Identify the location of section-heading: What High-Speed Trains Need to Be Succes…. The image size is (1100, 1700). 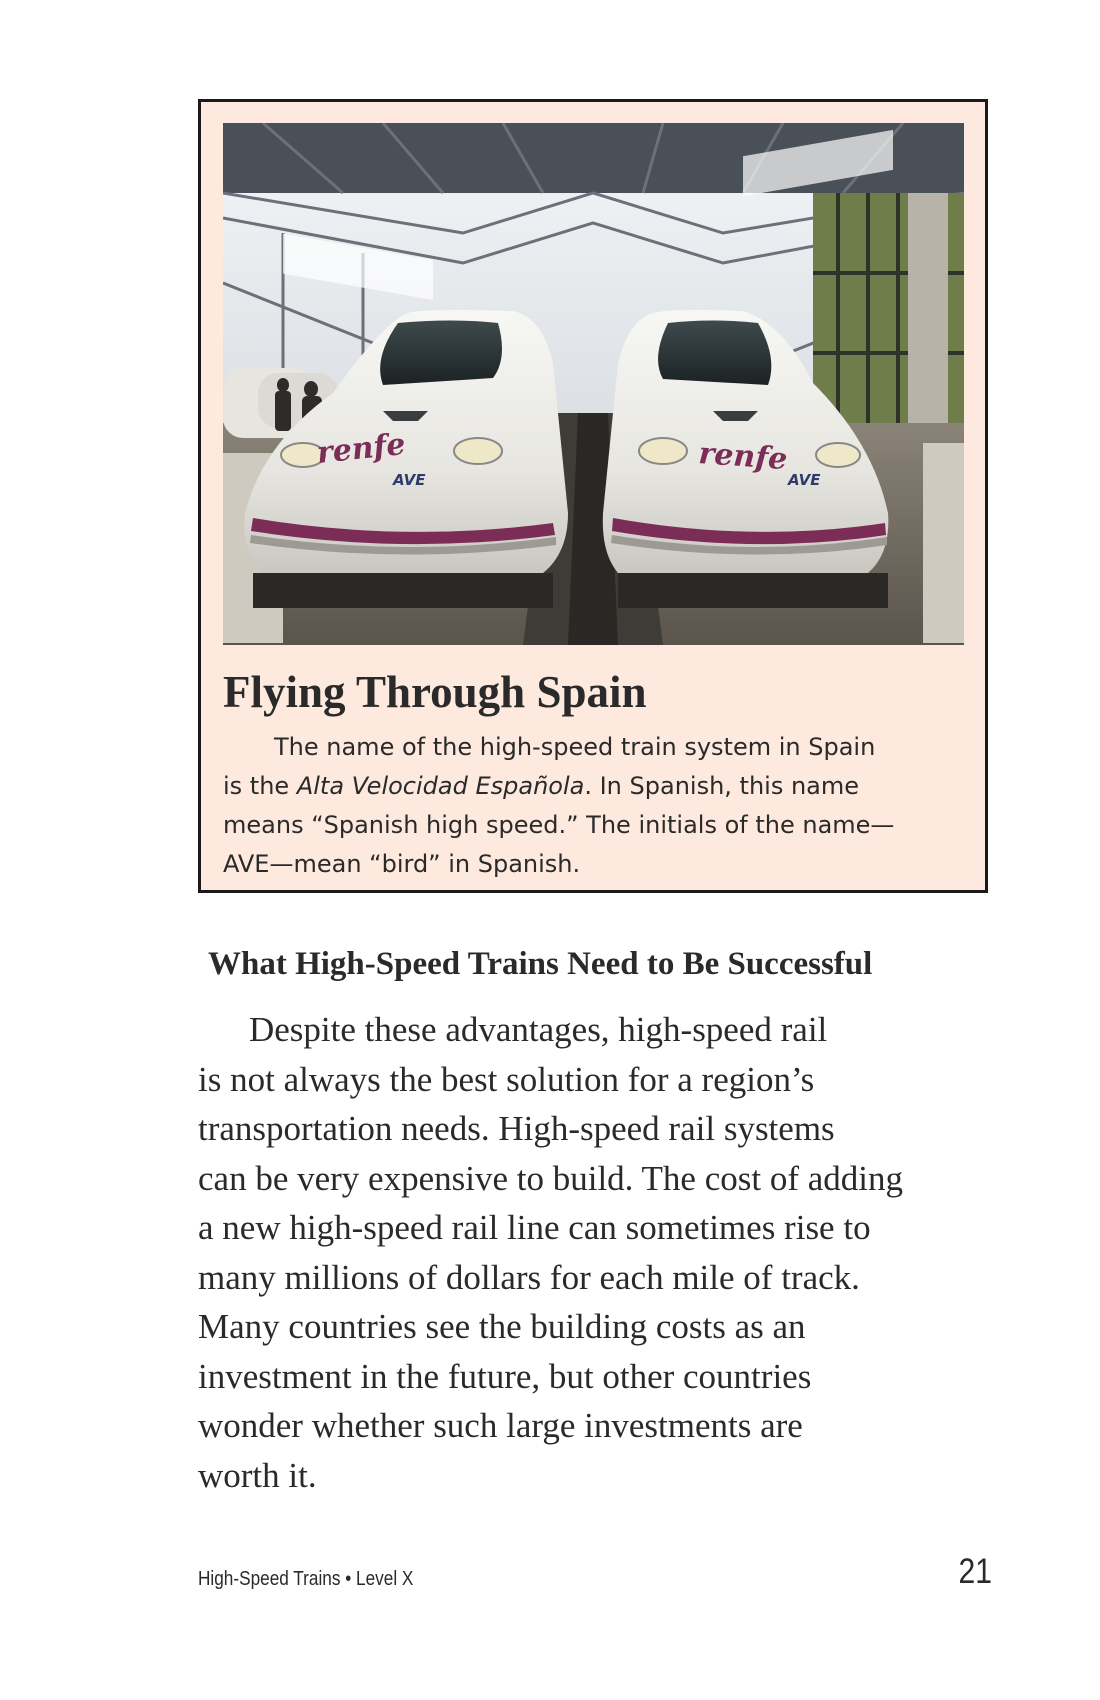
(540, 964).